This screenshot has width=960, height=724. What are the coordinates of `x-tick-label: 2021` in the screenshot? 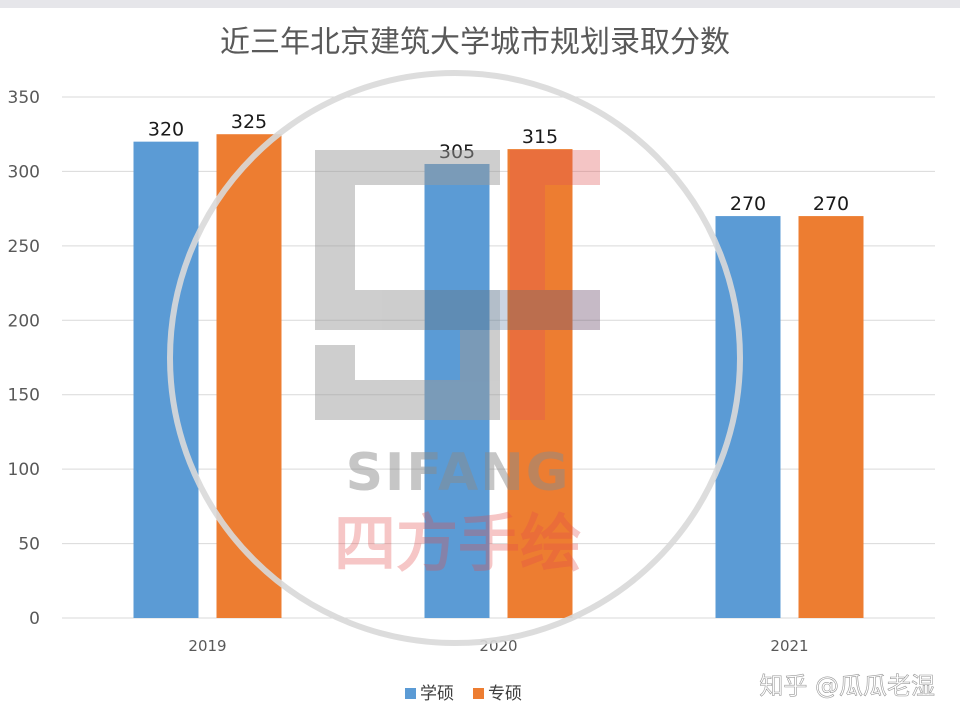 It's located at (789, 646).